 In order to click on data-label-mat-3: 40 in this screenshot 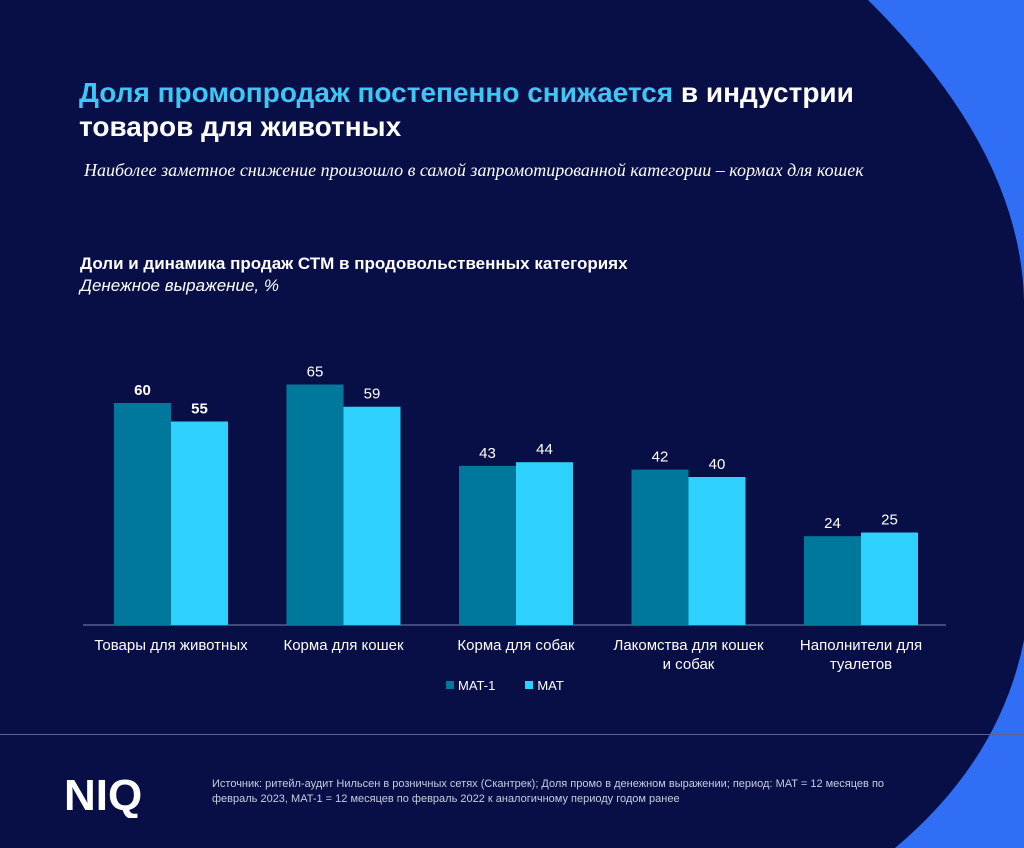, I will do `click(717, 464)`.